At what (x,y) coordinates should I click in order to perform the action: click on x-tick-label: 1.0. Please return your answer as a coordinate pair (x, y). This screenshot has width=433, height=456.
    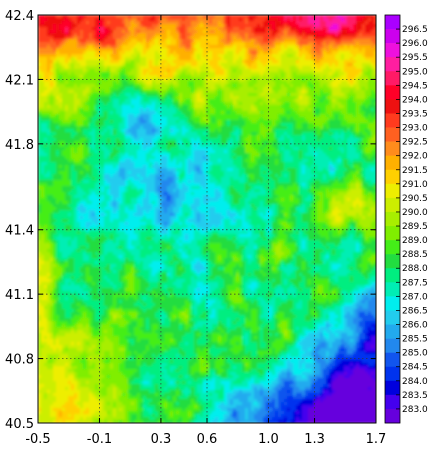
    Looking at the image, I should click on (268, 439).